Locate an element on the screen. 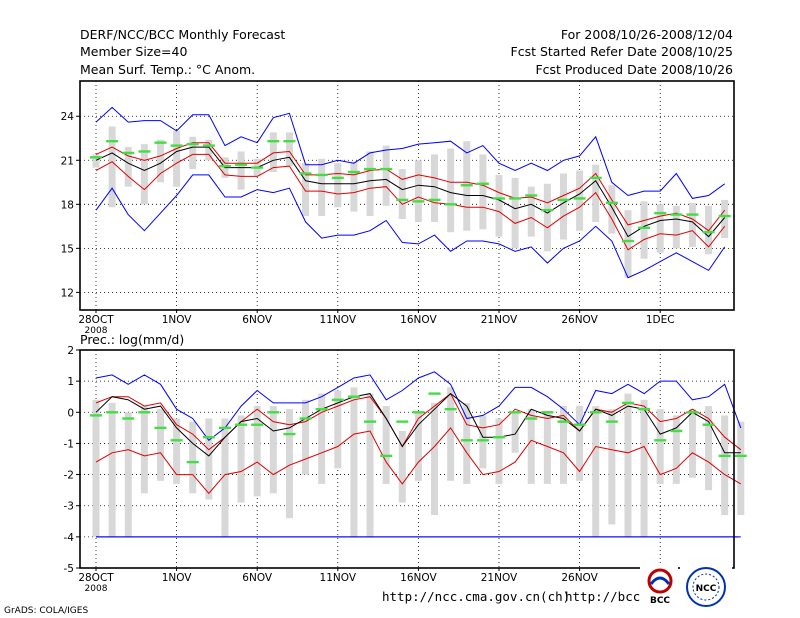 Image resolution: width=800 pixels, height=618 pixels. temperature-upper-envelope-line is located at coordinates (410, 152).